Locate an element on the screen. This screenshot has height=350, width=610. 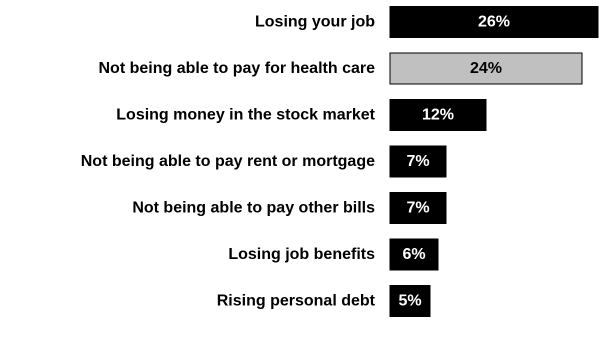
category-label: Losing money in the stock market is located at coordinates (245, 115).